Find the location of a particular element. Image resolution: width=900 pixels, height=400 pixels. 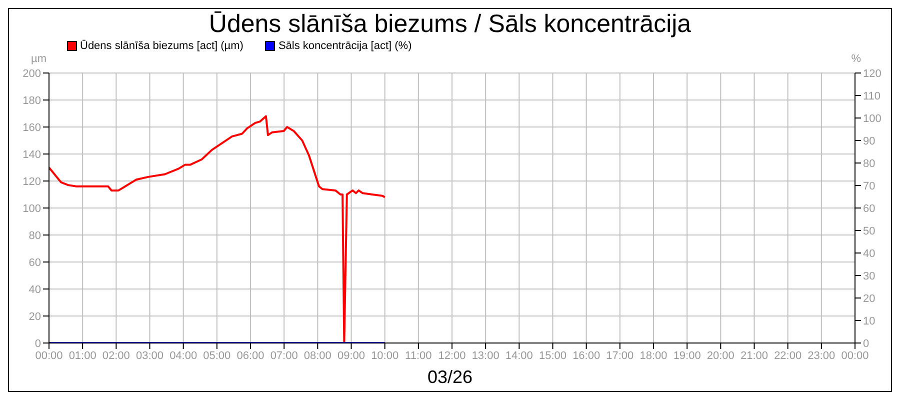

y-tick-label: 80 is located at coordinates (34, 236).